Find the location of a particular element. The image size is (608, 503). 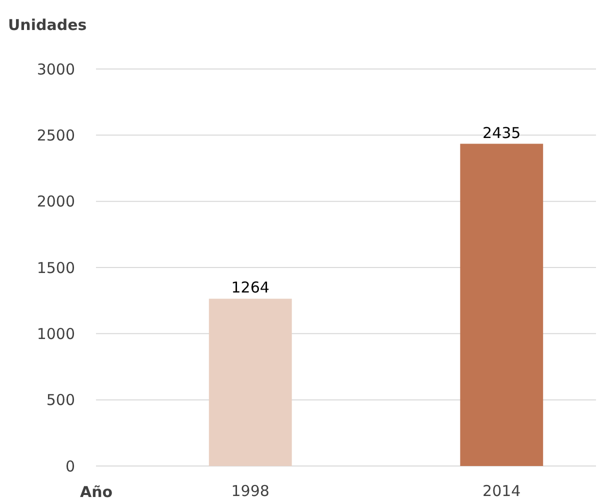

x-tick-label: 2014 is located at coordinates (501, 491).